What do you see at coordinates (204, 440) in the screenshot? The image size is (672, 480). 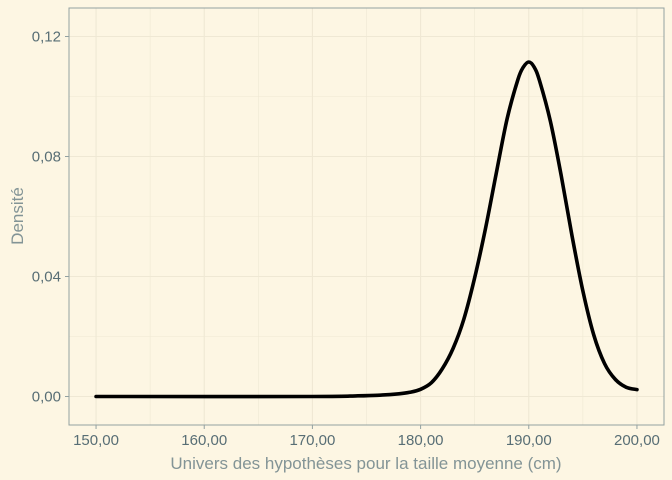 I see `x-tick-label: 160,00` at bounding box center [204, 440].